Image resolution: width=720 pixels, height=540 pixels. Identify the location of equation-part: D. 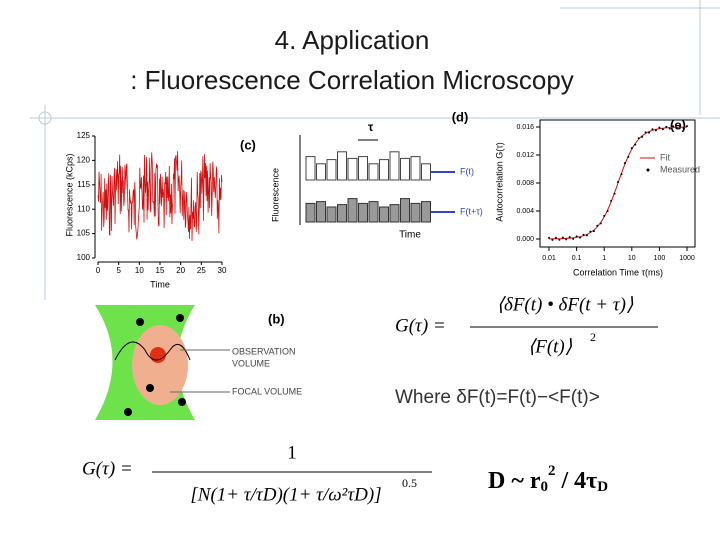
(602, 487).